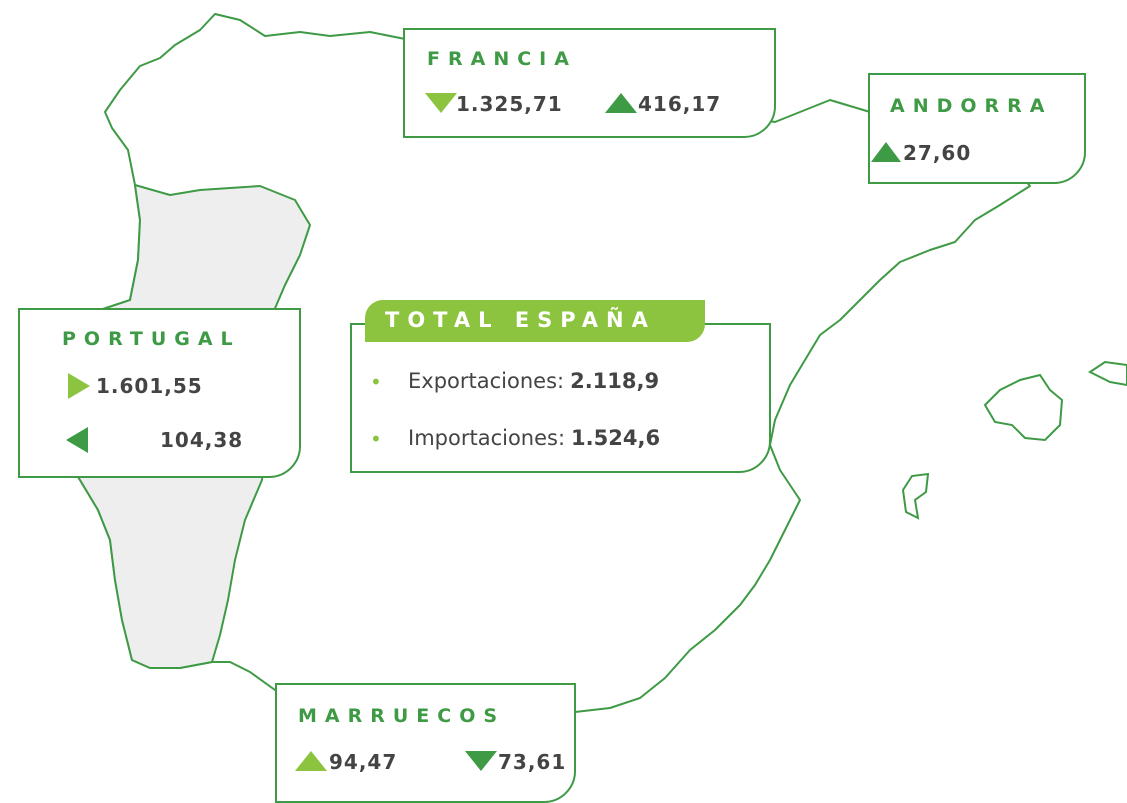 This screenshot has height=803, width=1127. I want to click on andorra-box, so click(977, 128).